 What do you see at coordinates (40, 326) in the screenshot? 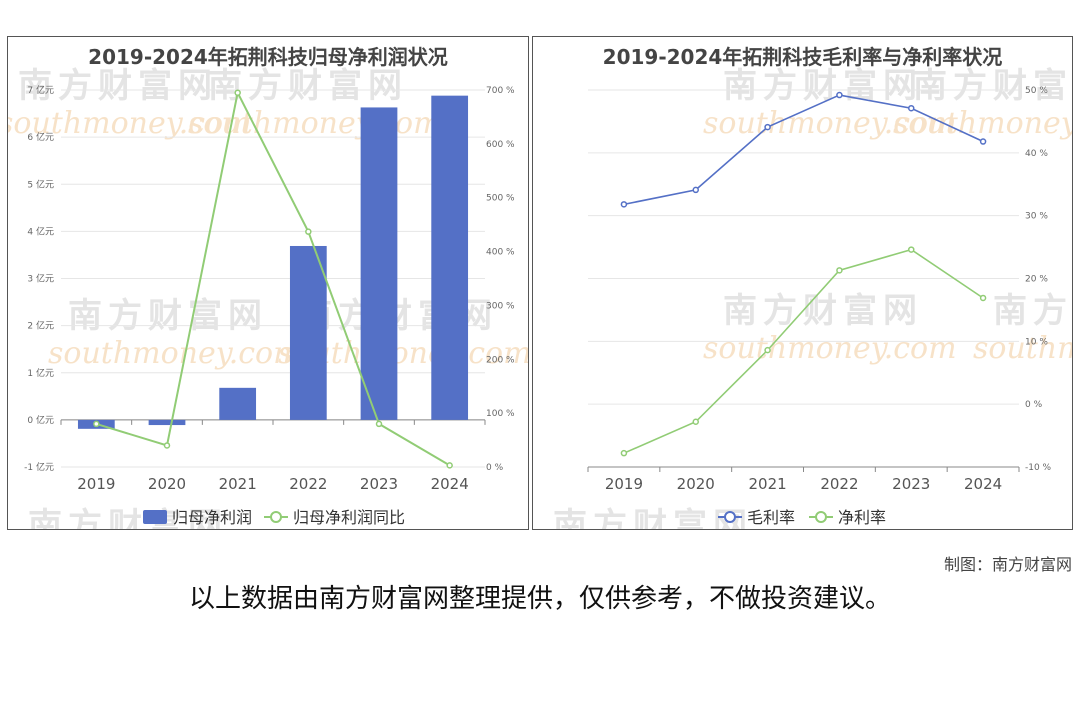
I see `left-axis-tick-label: 2 亿元` at bounding box center [40, 326].